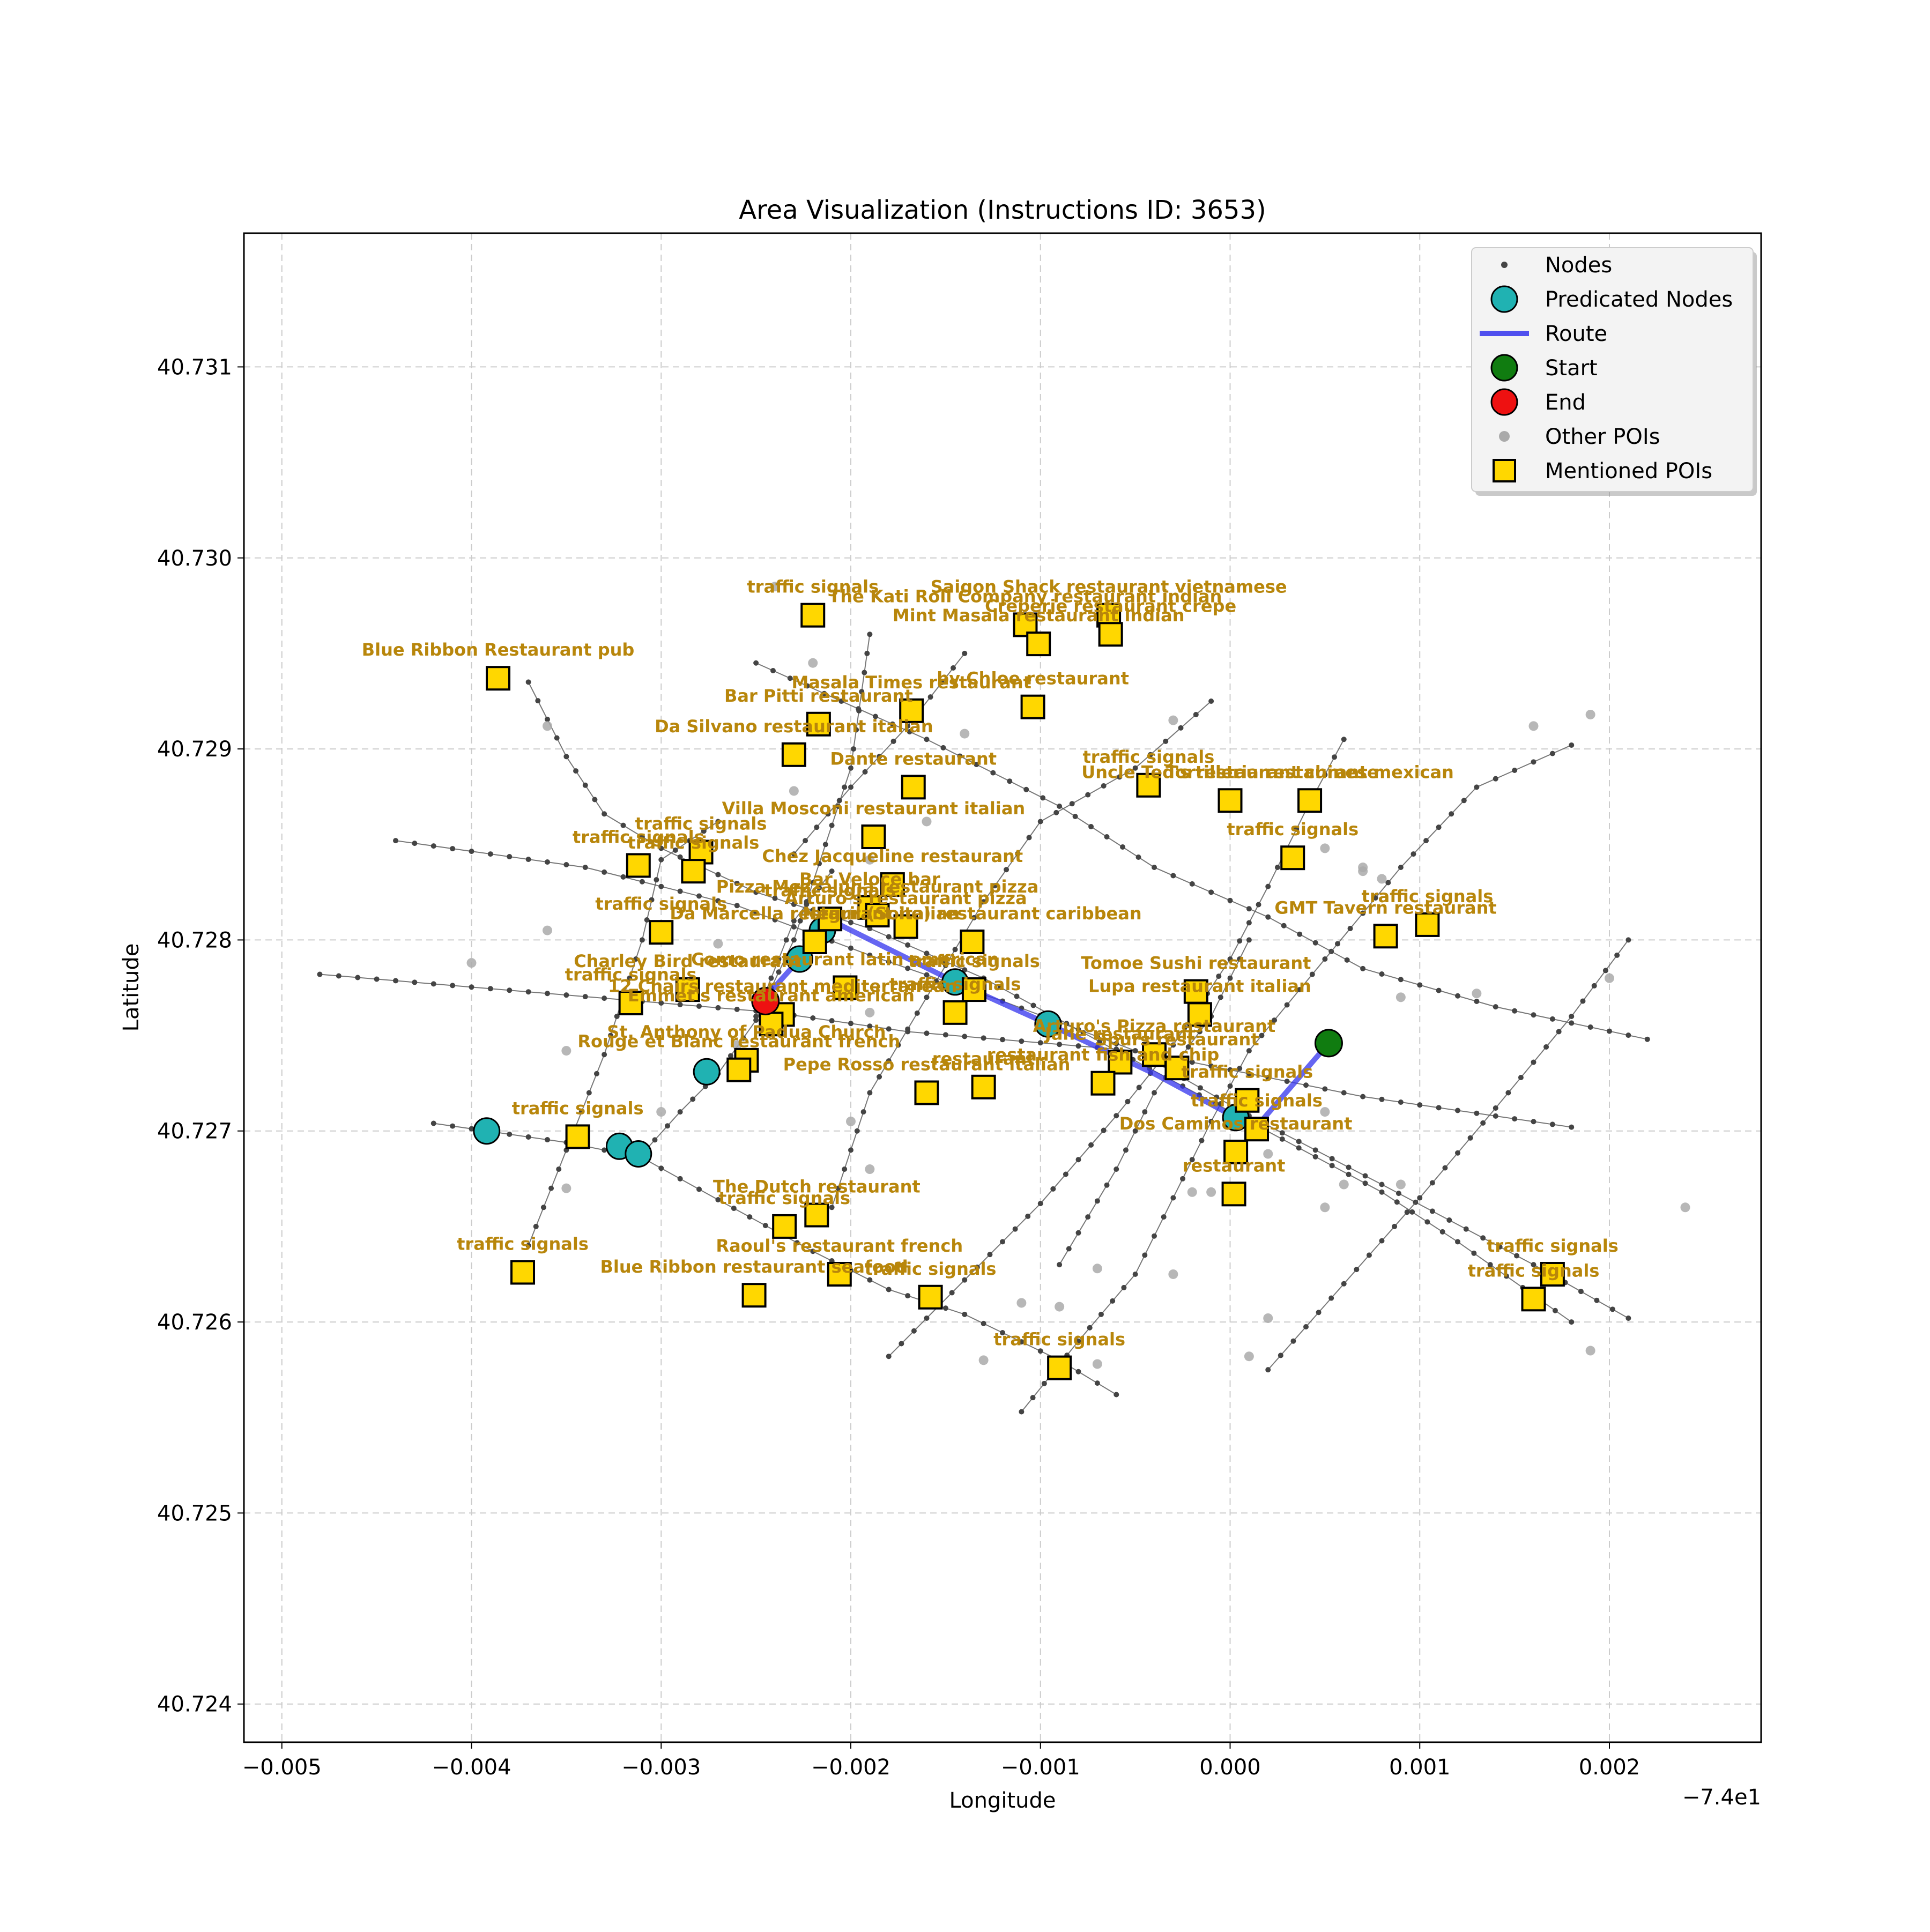  Describe the element at coordinates (1047, 1022) in the screenshot. I see `endpoint-layer` at that location.